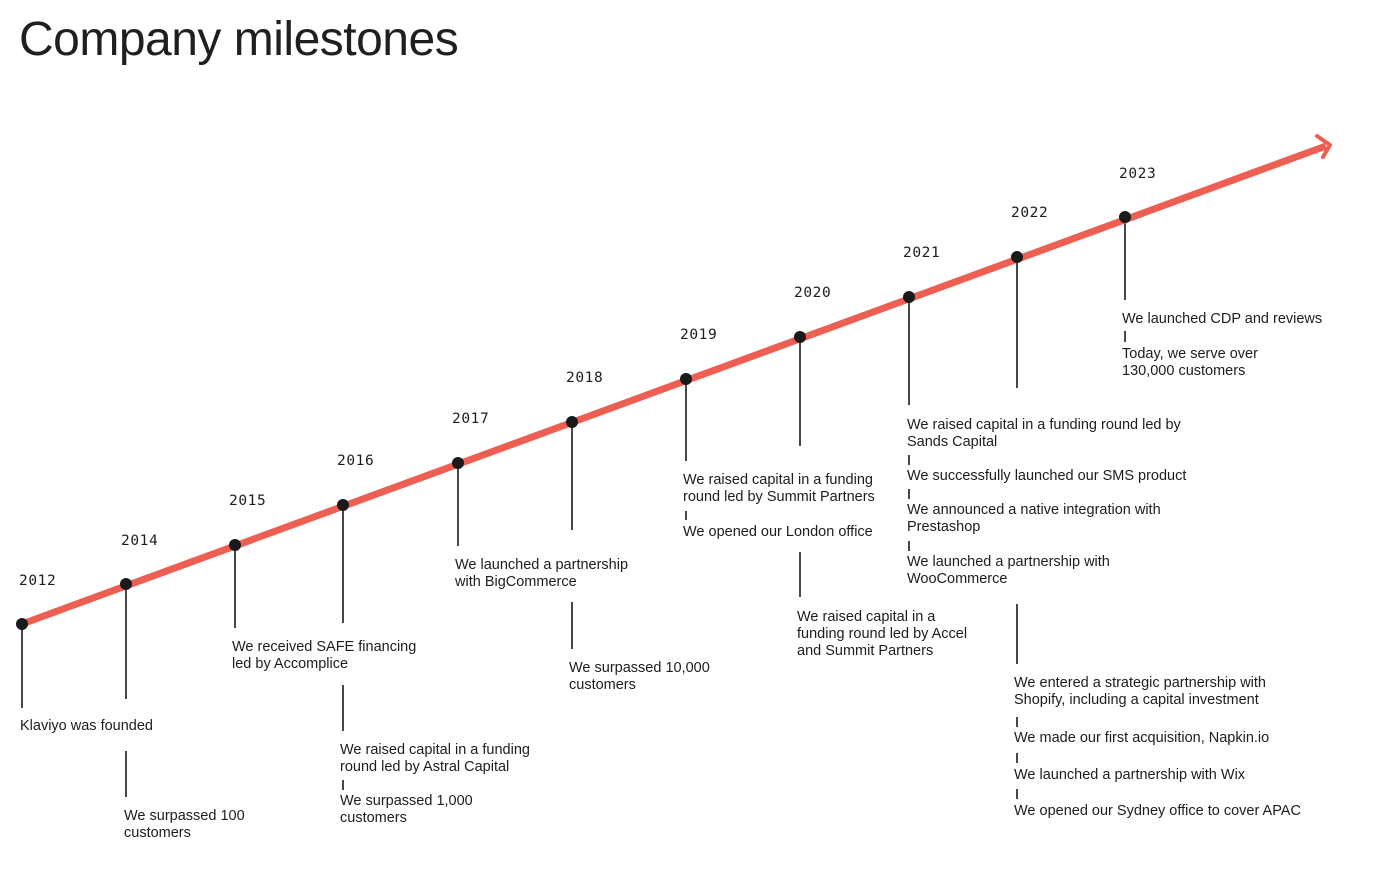 This screenshot has width=1376, height=874. What do you see at coordinates (1125, 217) in the screenshot?
I see `year-marker-2023` at bounding box center [1125, 217].